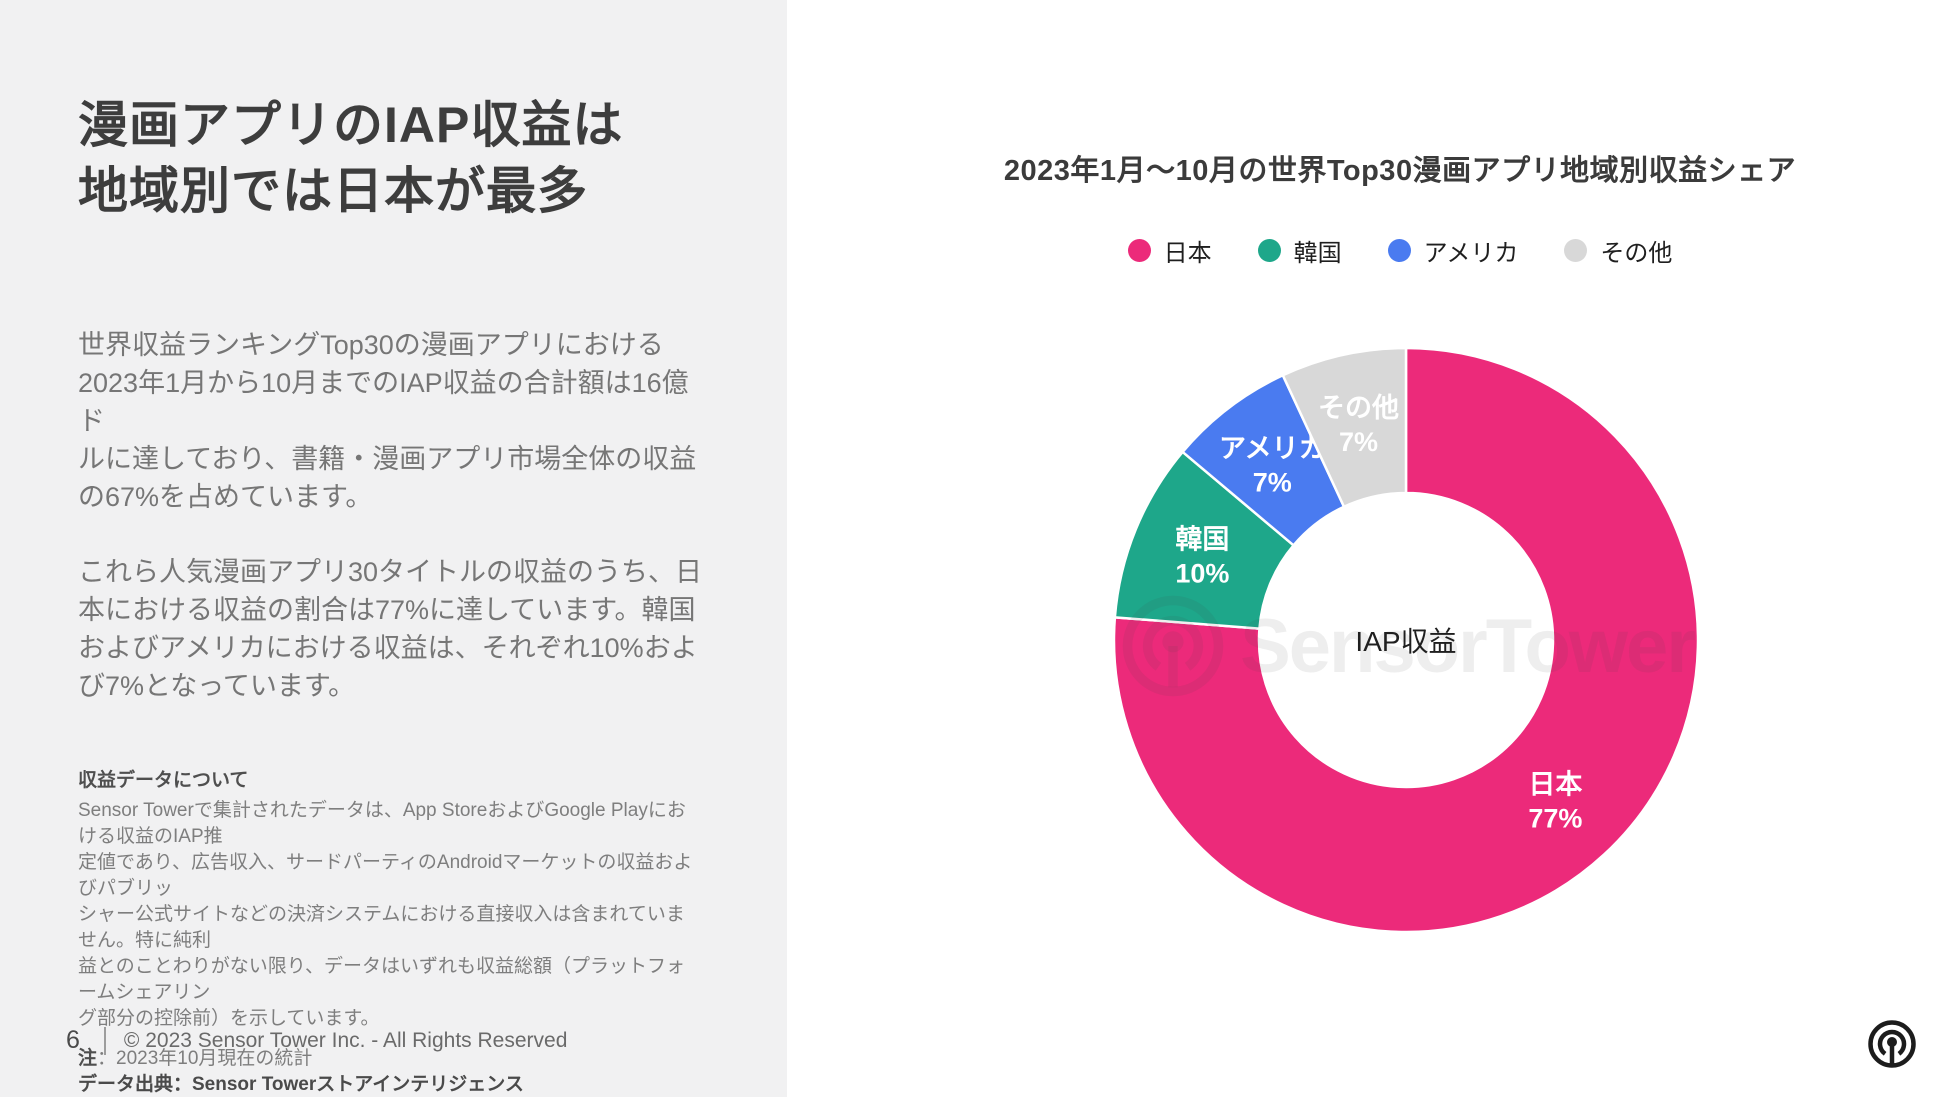 The image size is (1950, 1097). I want to click on note-line: 注：2023年10月現在の統計, so click(390, 1059).